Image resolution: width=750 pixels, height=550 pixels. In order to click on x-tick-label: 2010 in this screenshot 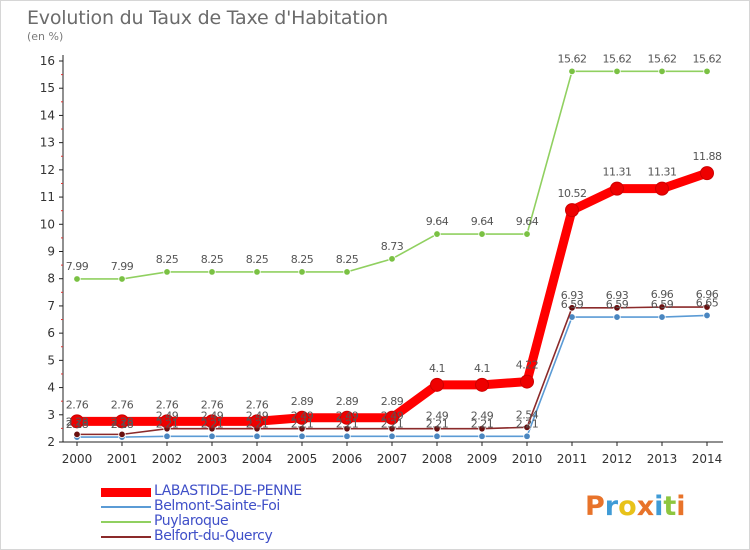, I will do `click(527, 459)`.